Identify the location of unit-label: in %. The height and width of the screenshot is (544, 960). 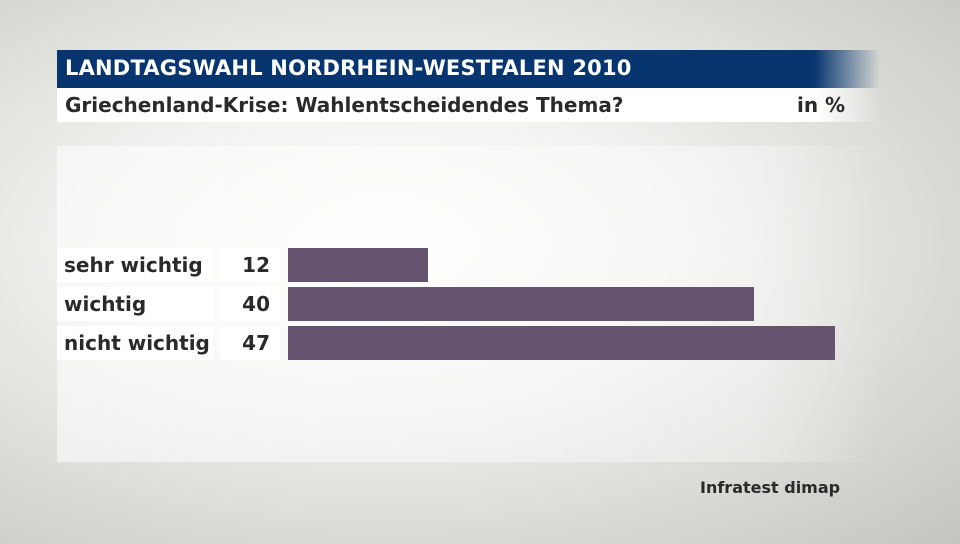
(821, 105).